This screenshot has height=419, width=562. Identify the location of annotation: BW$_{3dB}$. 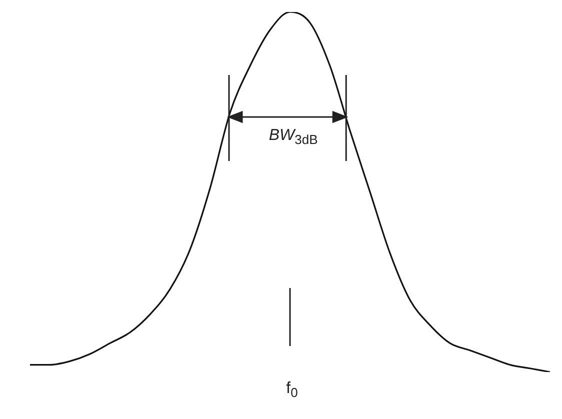
(293, 137).